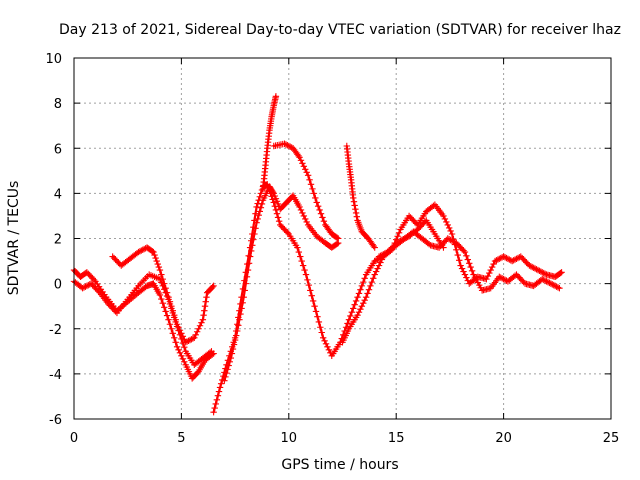 The image size is (640, 480). Describe the element at coordinates (503, 438) in the screenshot. I see `x-tick-label: 20` at that location.